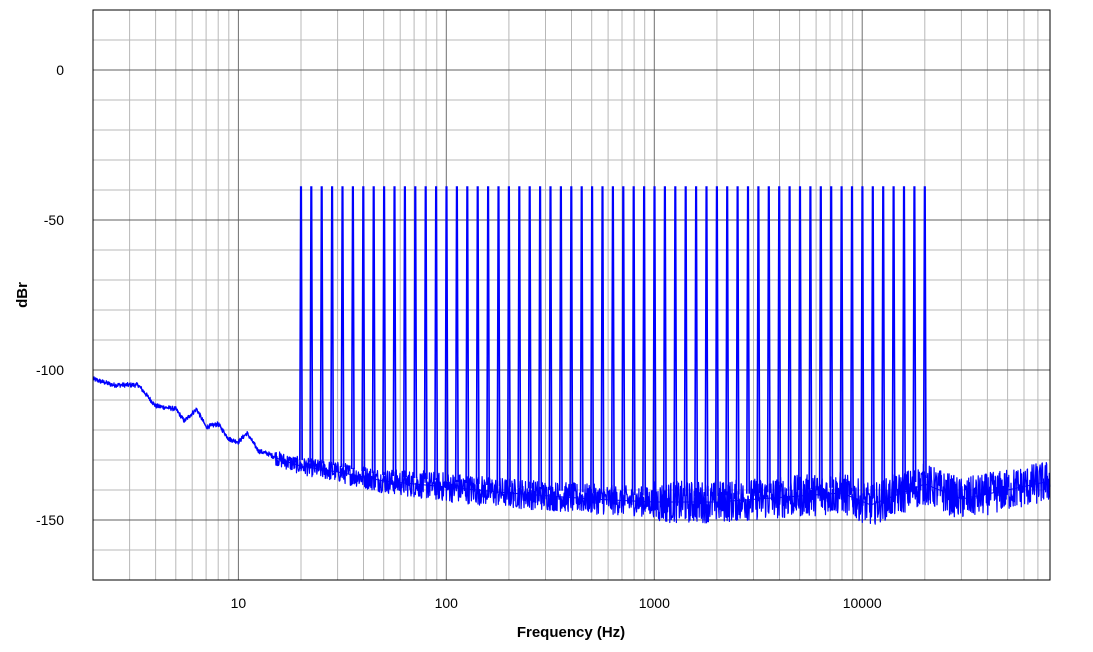  What do you see at coordinates (556, 603) in the screenshot?
I see `x-tick-labels: 10 100 1000 10000` at bounding box center [556, 603].